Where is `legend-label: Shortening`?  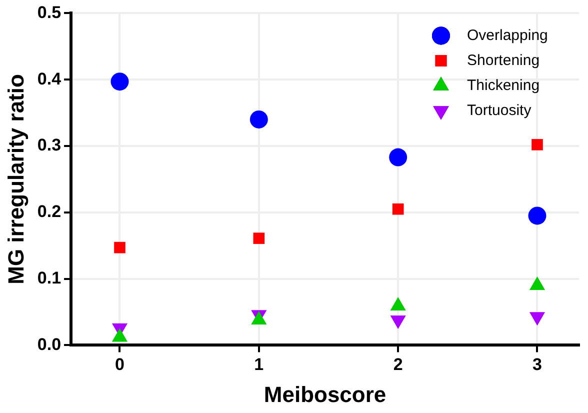 legend-label: Shortening is located at coordinates (503, 60).